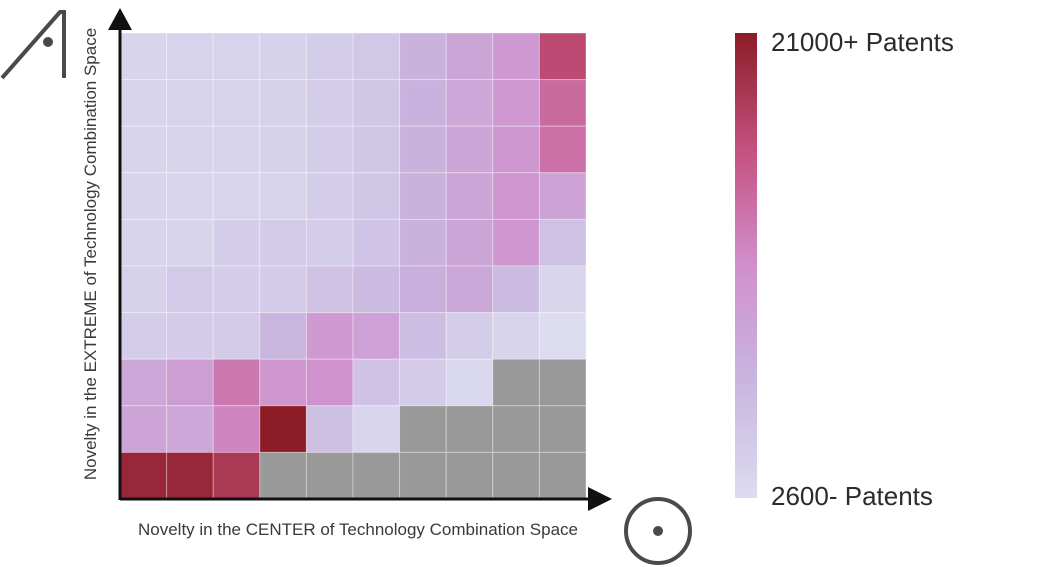 The image size is (1040, 567). Describe the element at coordinates (120, 254) in the screenshot. I see `y-axis` at that location.